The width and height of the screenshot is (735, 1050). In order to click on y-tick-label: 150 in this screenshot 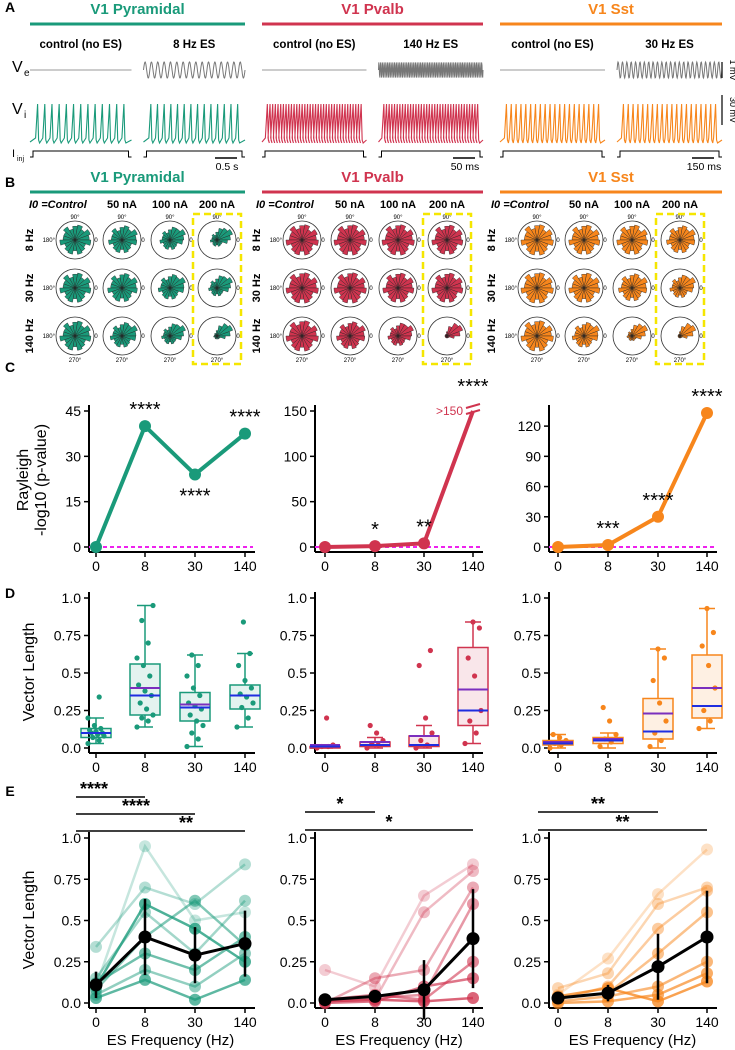, I will do `click(296, 411)`.